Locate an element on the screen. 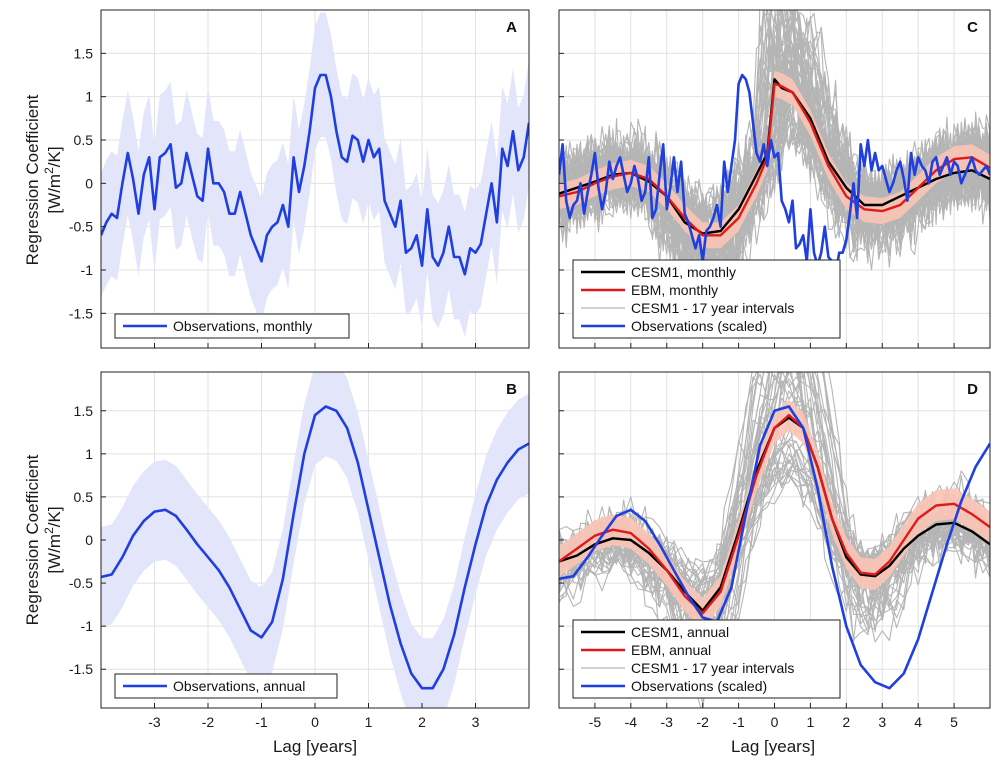 This screenshot has height=763, width=992. legend: Observations, annual is located at coordinates (226, 686).